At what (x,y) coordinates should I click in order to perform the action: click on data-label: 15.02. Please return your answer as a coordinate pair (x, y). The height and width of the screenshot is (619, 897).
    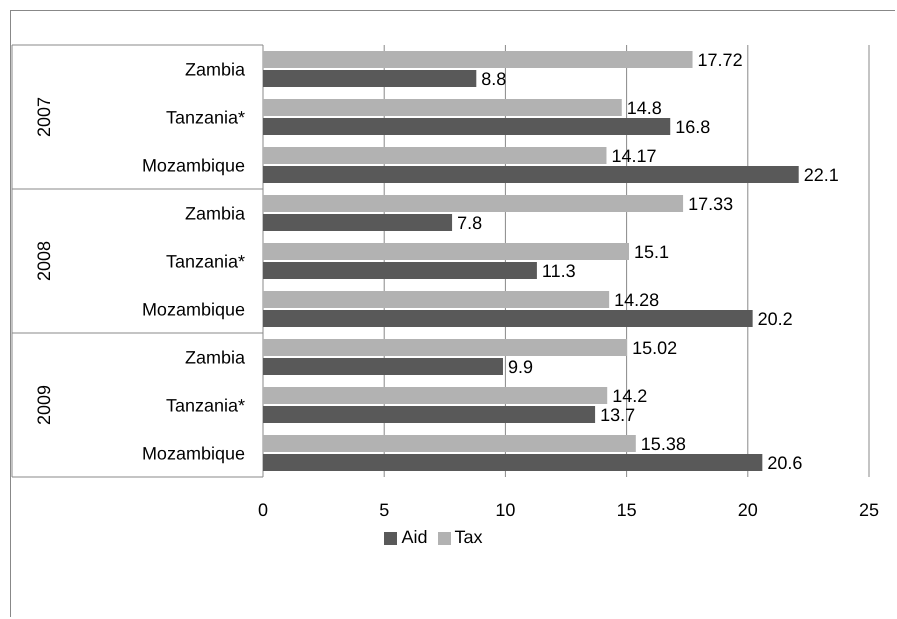
    Looking at the image, I should click on (655, 348).